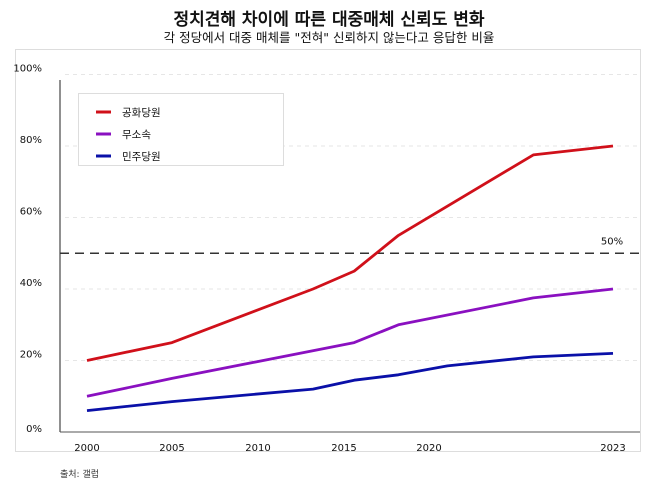 This screenshot has height=488, width=658. Describe the element at coordinates (171, 448) in the screenshot. I see `x-tick-label: 2005` at that location.